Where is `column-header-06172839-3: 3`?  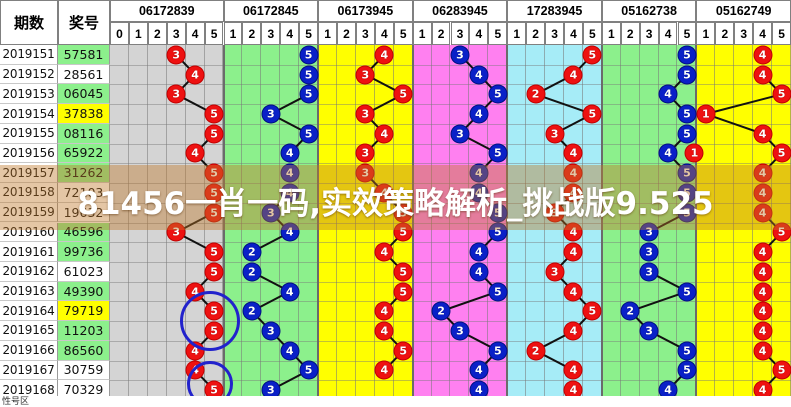 column-header-06172839-3: 3 is located at coordinates (176, 33).